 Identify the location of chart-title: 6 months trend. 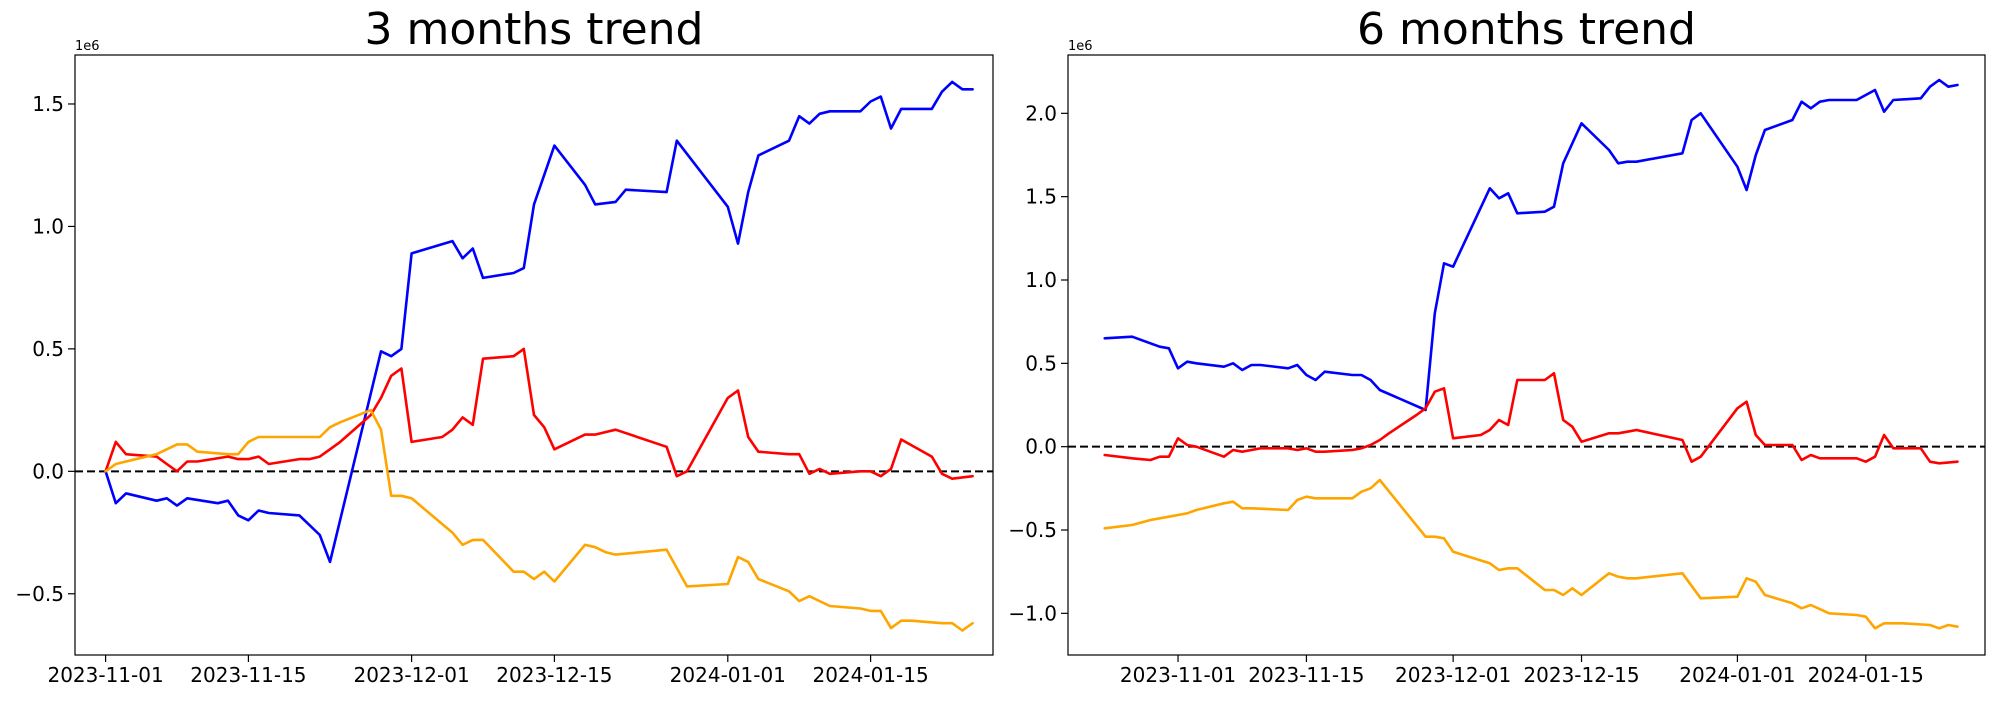
(1526, 29).